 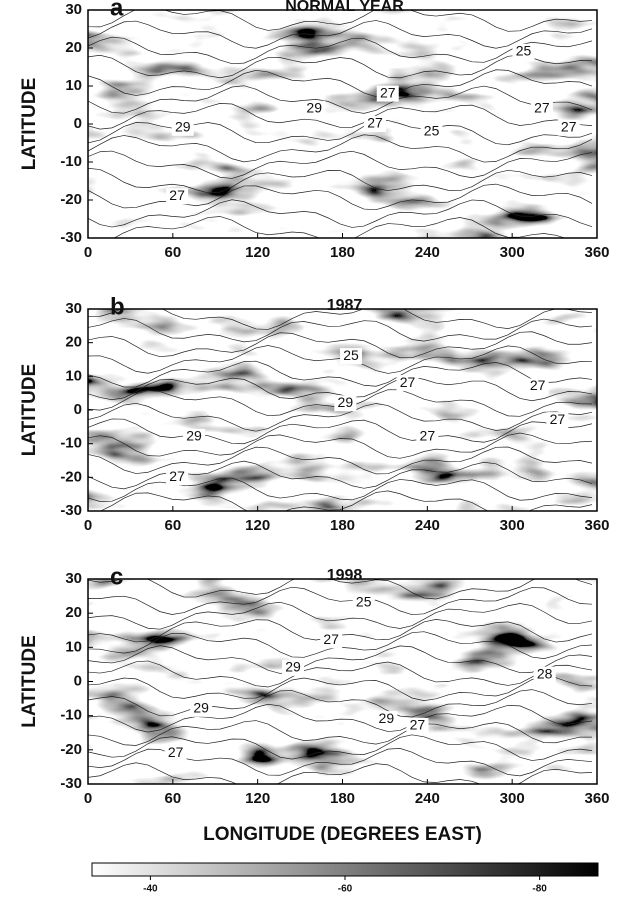 I want to click on y-tick-label: 10, so click(x=73, y=375).